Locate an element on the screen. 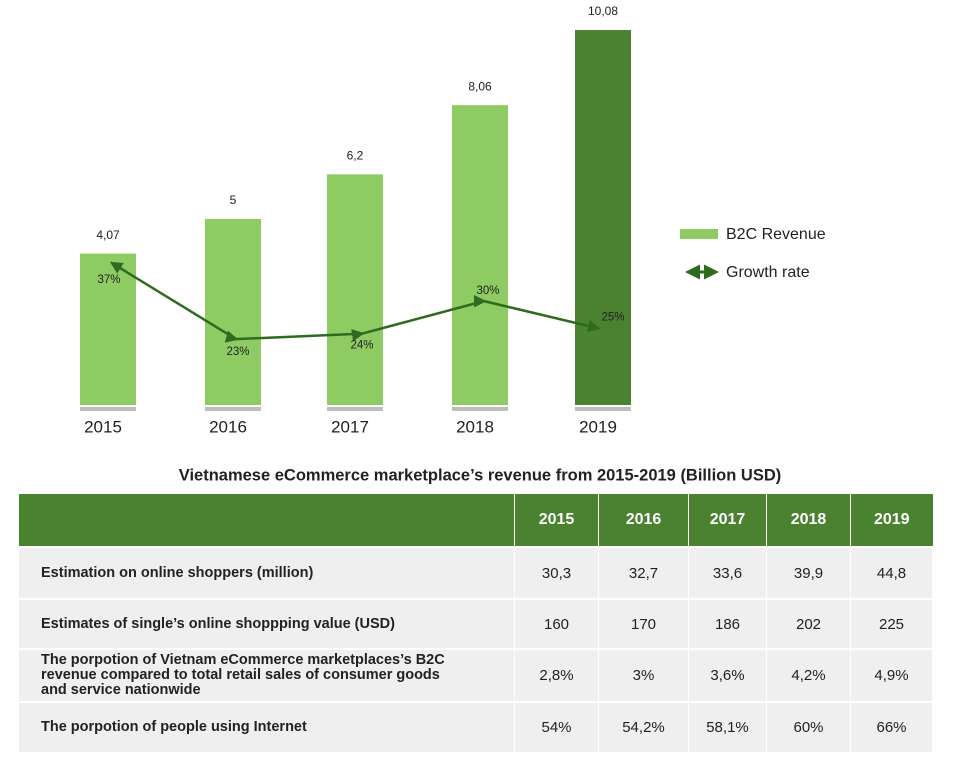 This screenshot has height=767, width=961. table-cell: 3% is located at coordinates (643, 675).